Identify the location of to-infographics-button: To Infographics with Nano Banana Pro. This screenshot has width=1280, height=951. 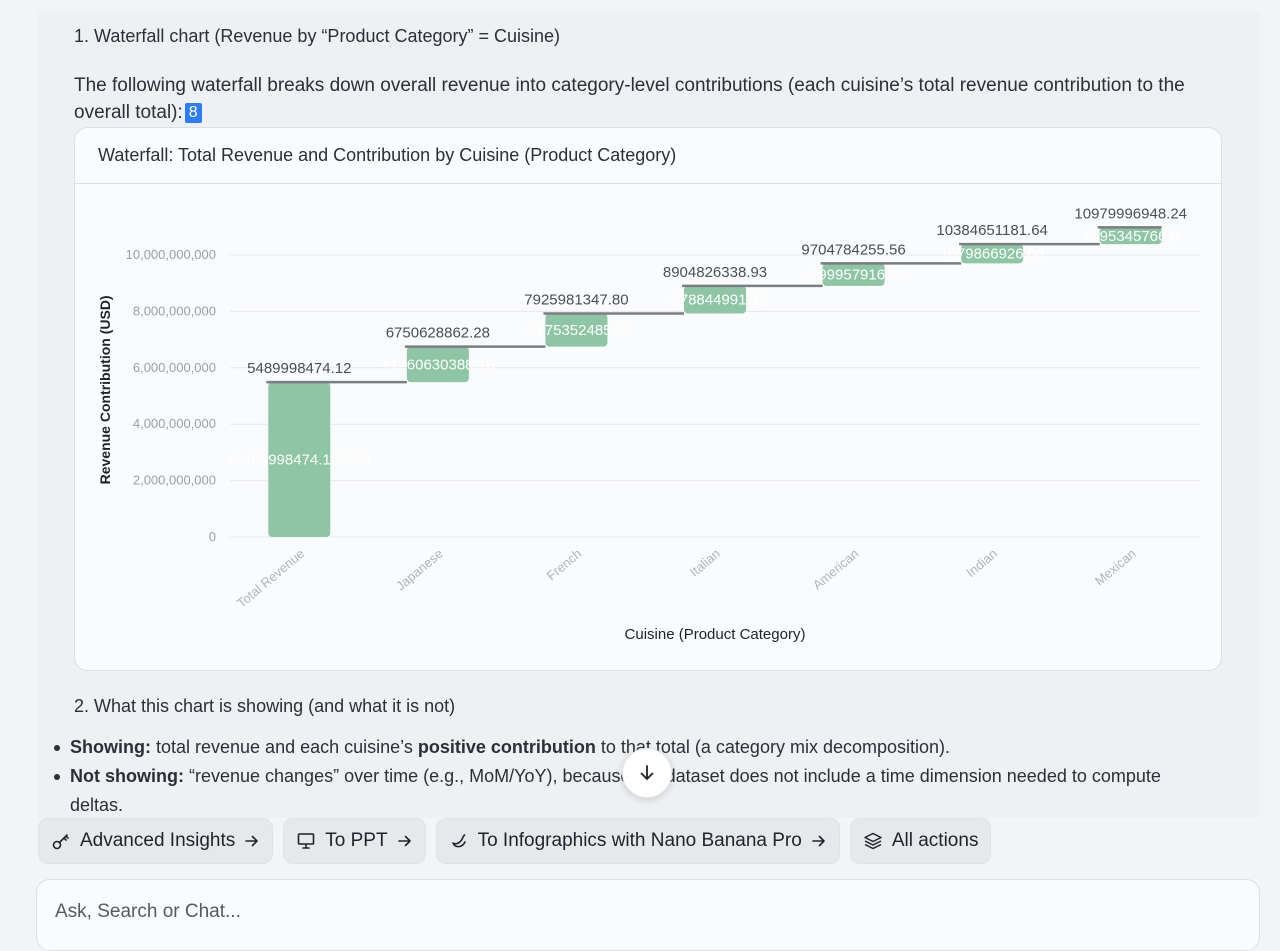
(637, 841).